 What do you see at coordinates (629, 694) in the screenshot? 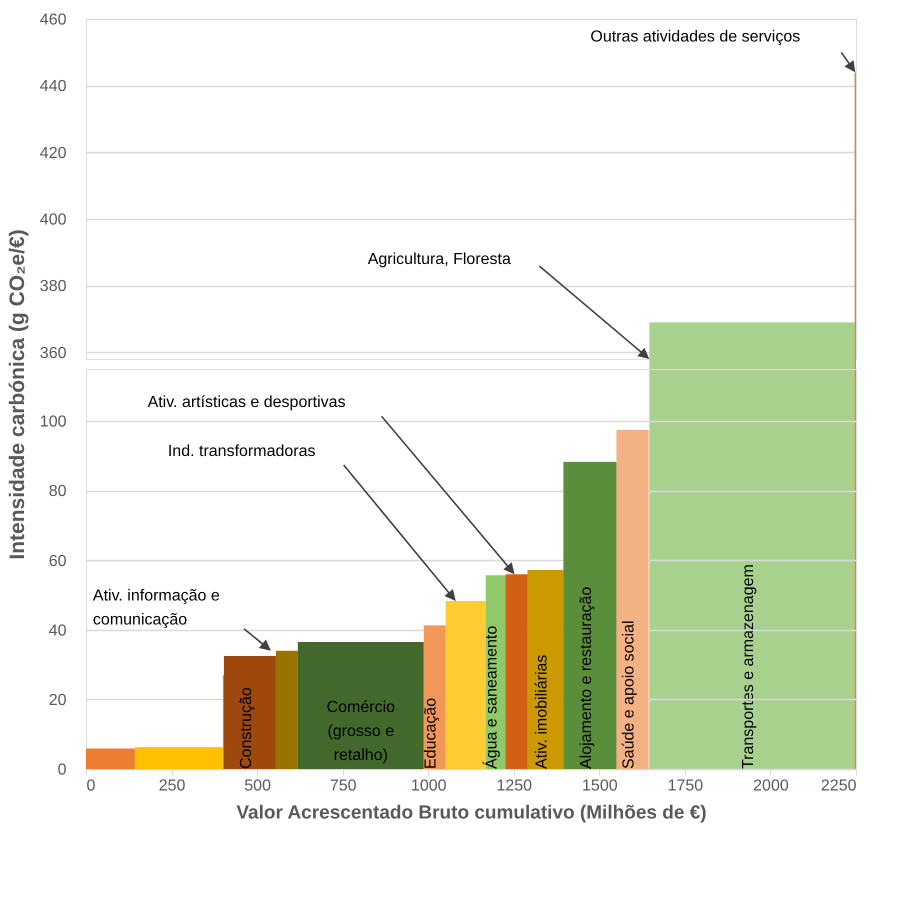
I see `annotation: Saúde e apoio social` at bounding box center [629, 694].